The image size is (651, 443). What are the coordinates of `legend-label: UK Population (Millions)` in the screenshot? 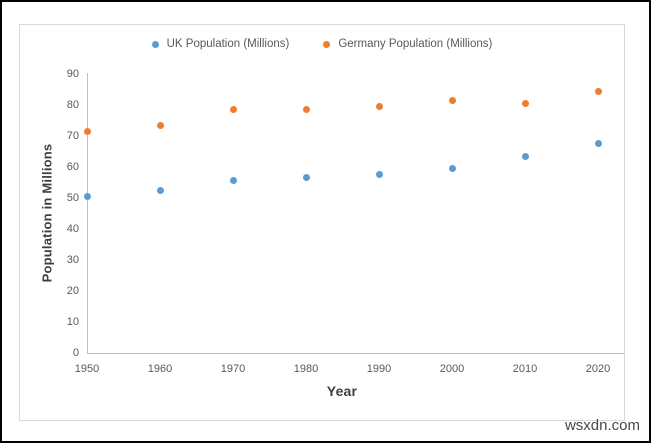 It's located at (228, 44).